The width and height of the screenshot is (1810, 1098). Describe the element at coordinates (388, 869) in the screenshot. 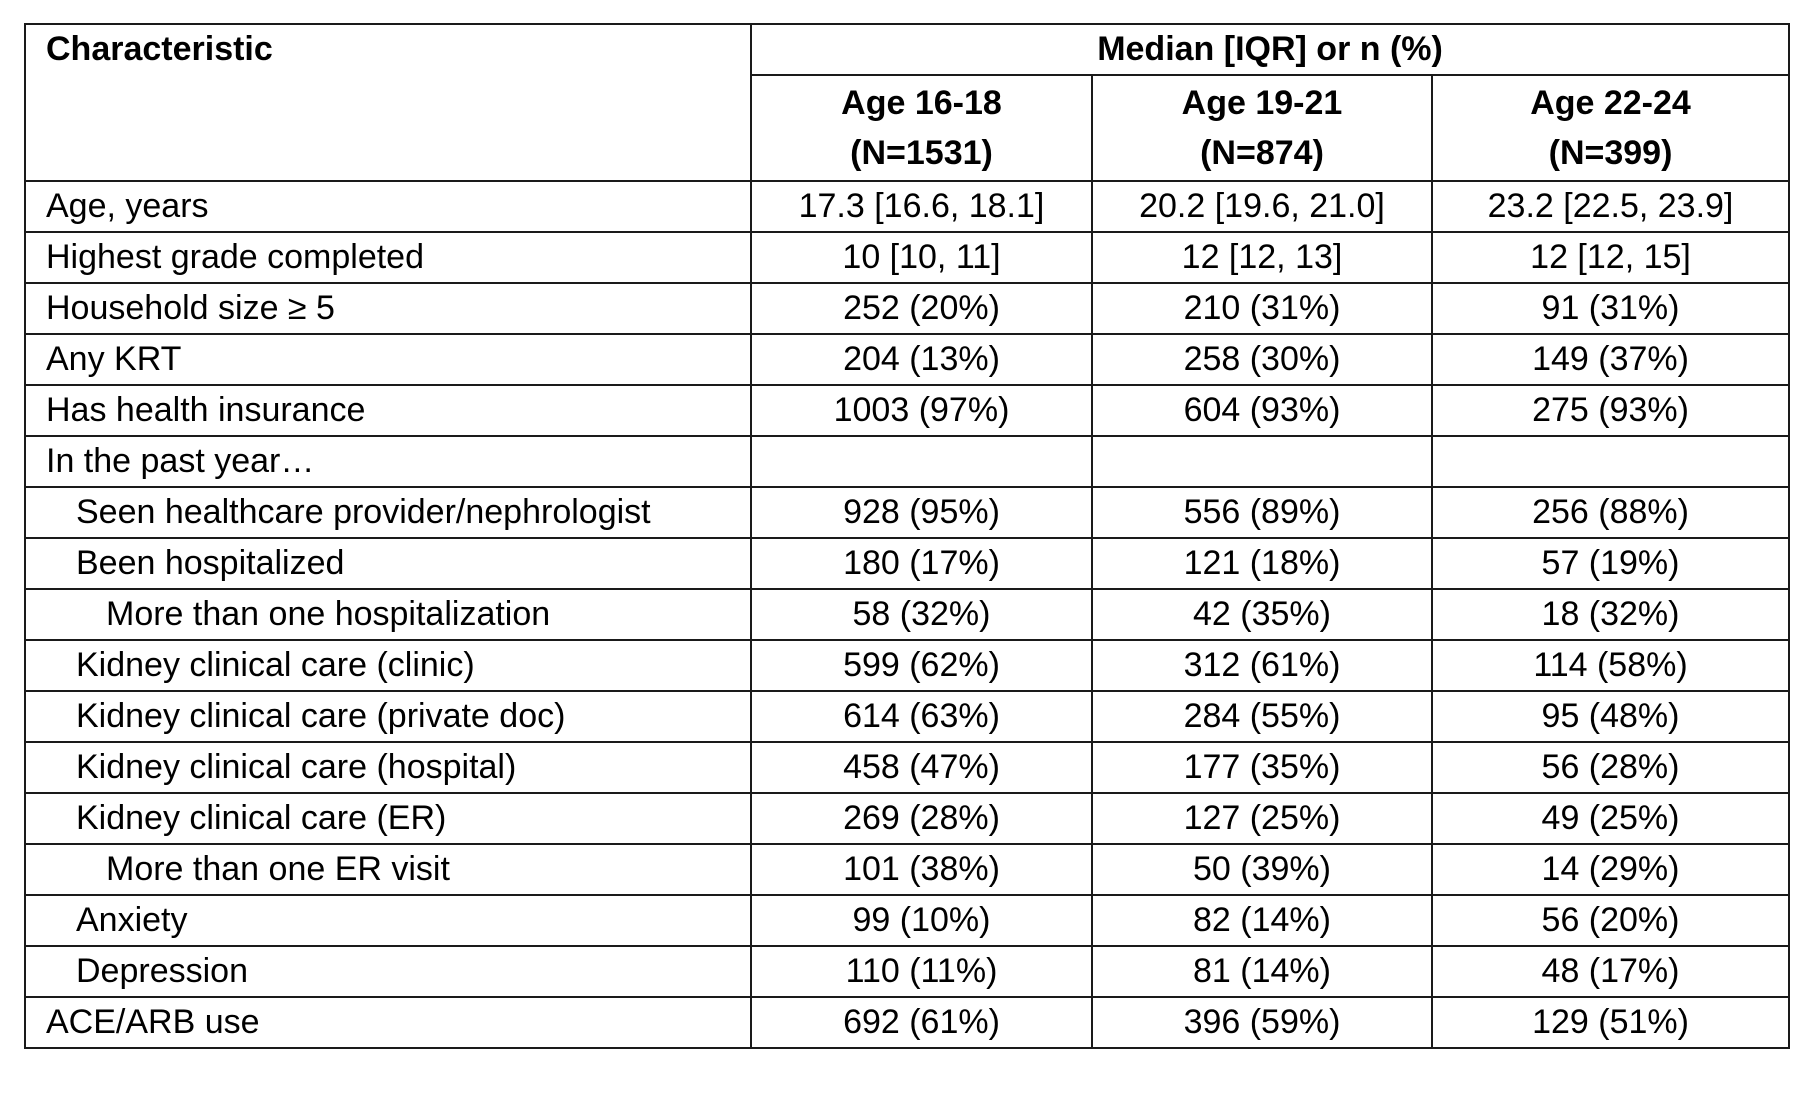

I see `row-label: More than one ER visit` at that location.